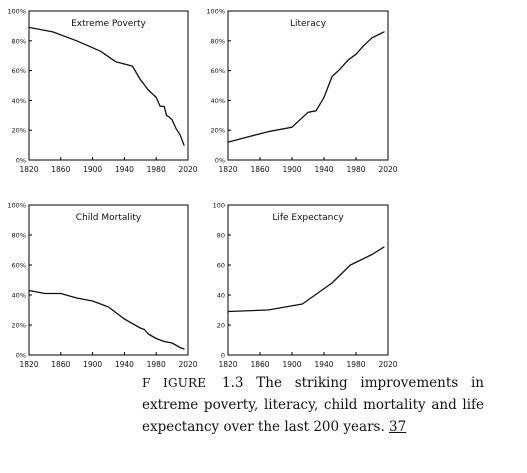  I want to click on y-tick-label: 60, so click(221, 266).